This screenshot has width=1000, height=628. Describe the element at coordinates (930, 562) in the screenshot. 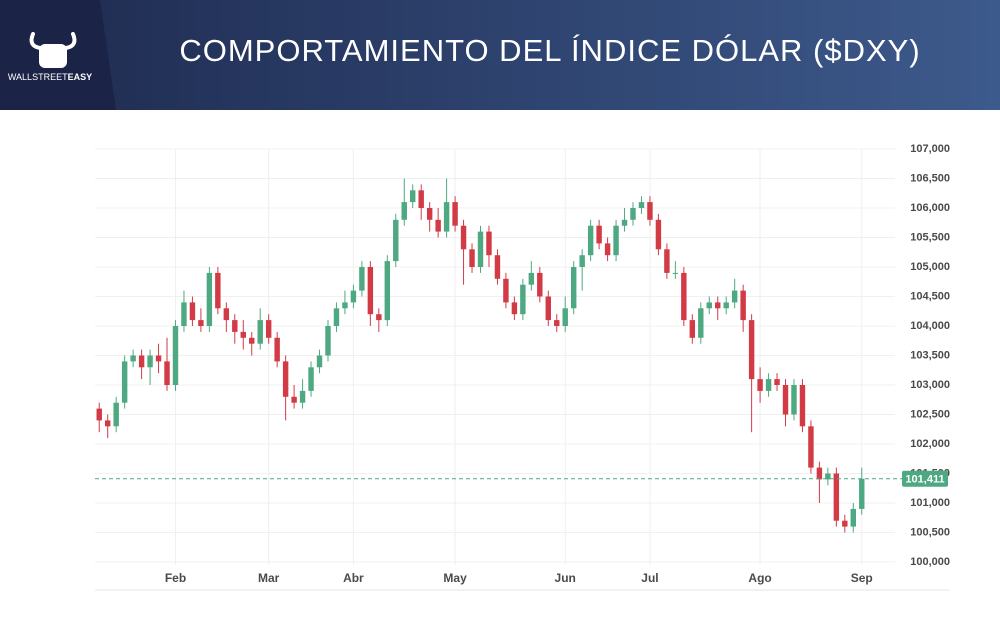

I see `y-tick-label: 100,000` at that location.